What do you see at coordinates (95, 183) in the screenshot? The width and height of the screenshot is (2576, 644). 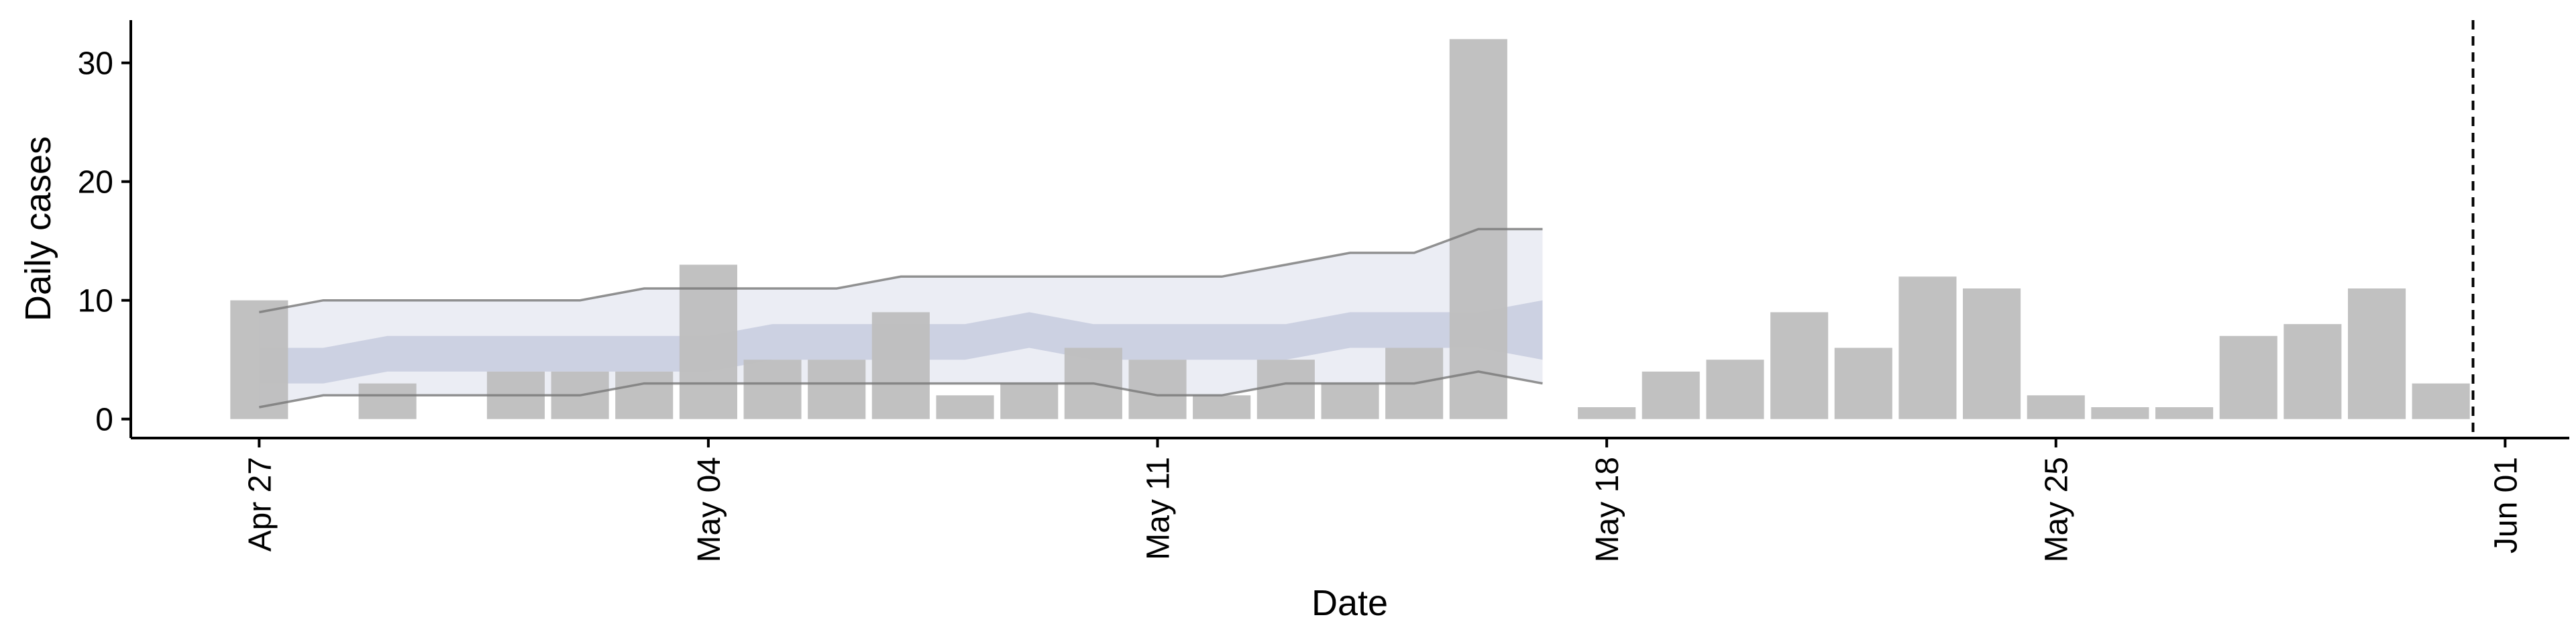 I see `y-tick-label: 20` at bounding box center [95, 183].